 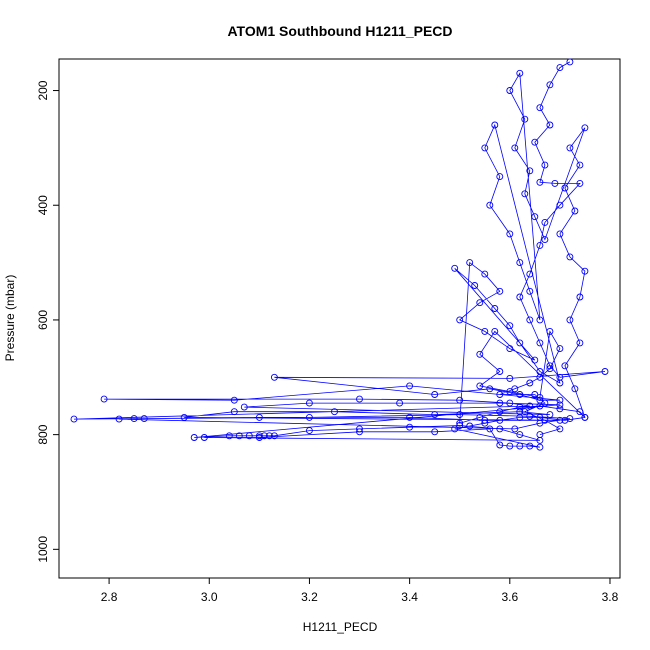 What do you see at coordinates (43, 205) in the screenshot?
I see `y-tick-label: 400` at bounding box center [43, 205].